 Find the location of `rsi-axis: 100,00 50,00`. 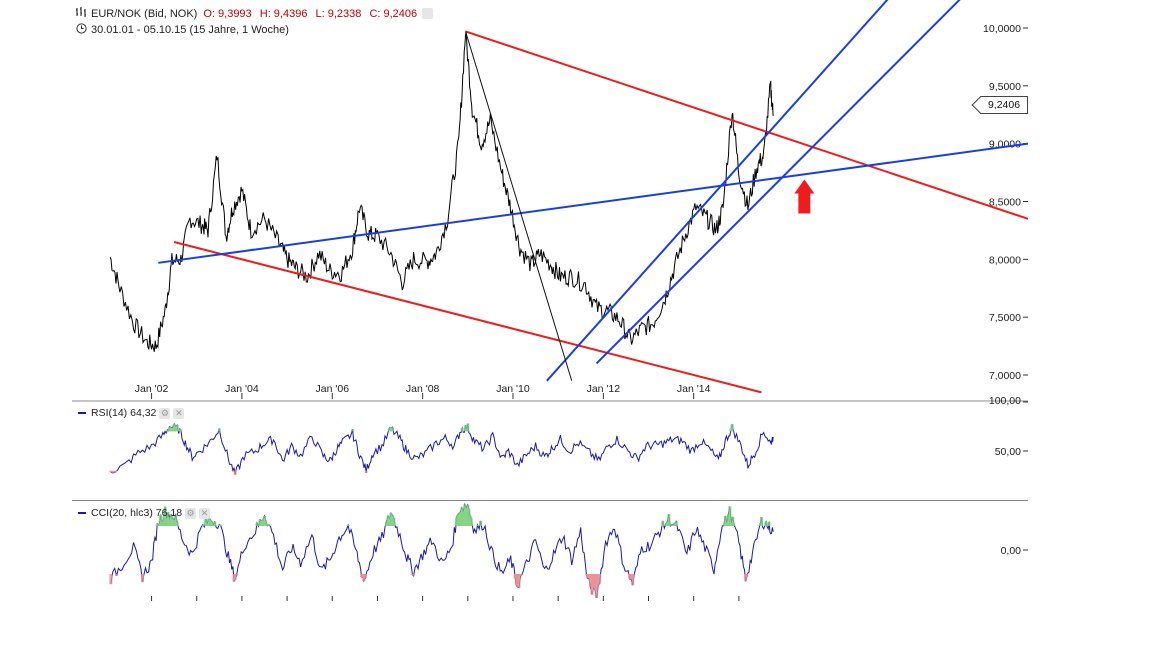

rsi-axis: 100,00 50,00 is located at coordinates (1008, 426).